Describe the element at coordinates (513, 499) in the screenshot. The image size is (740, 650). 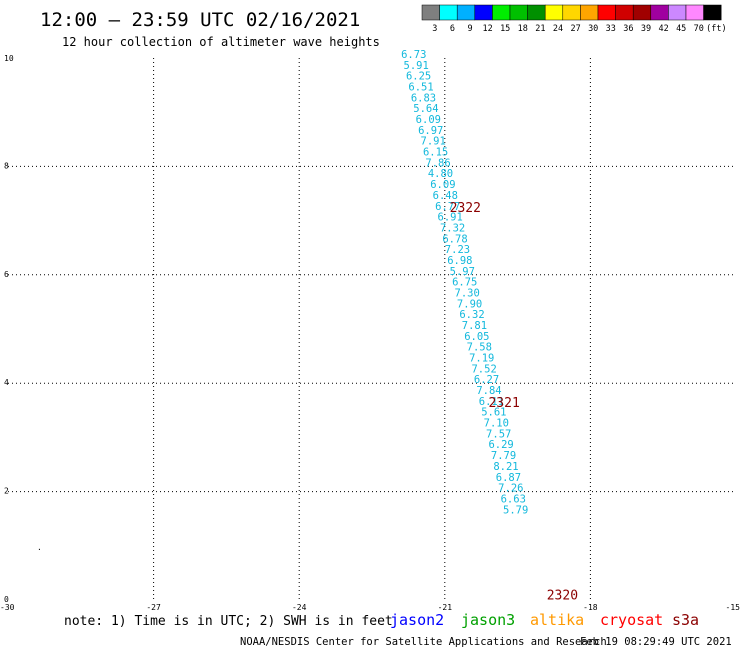
I see `wave-height-value: 6.63` at that location.